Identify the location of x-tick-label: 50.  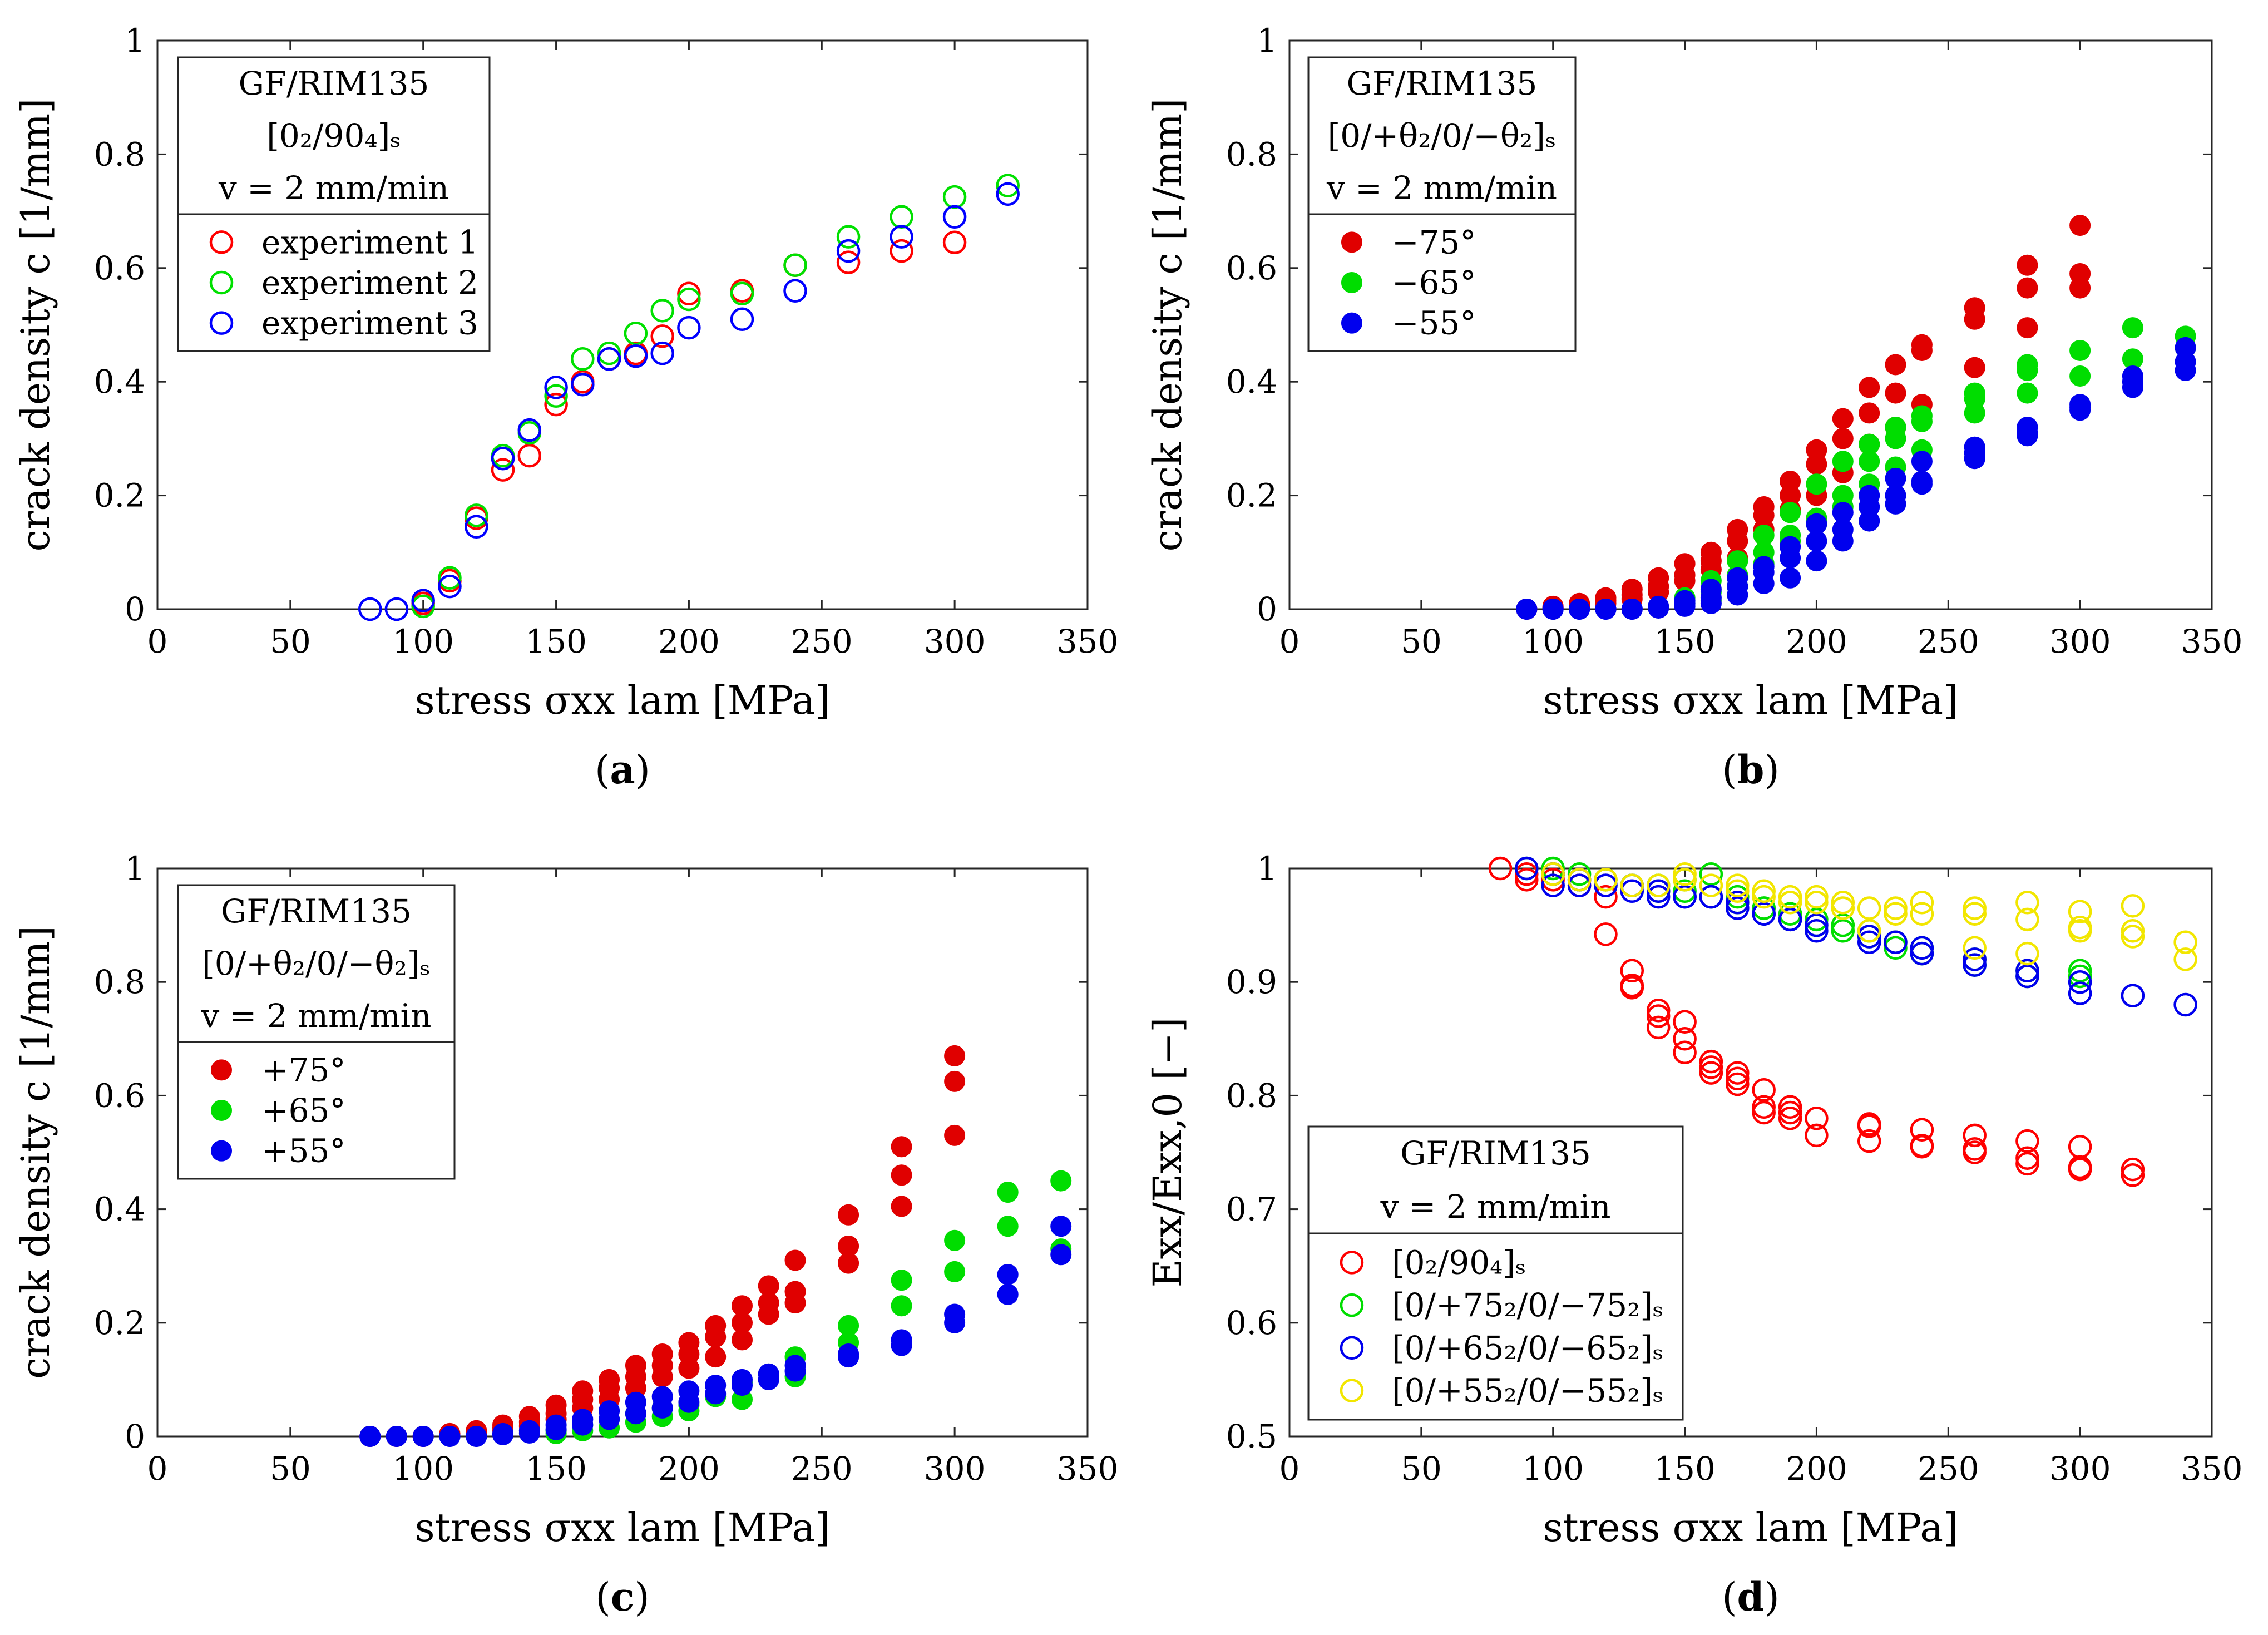
(1421, 1469).